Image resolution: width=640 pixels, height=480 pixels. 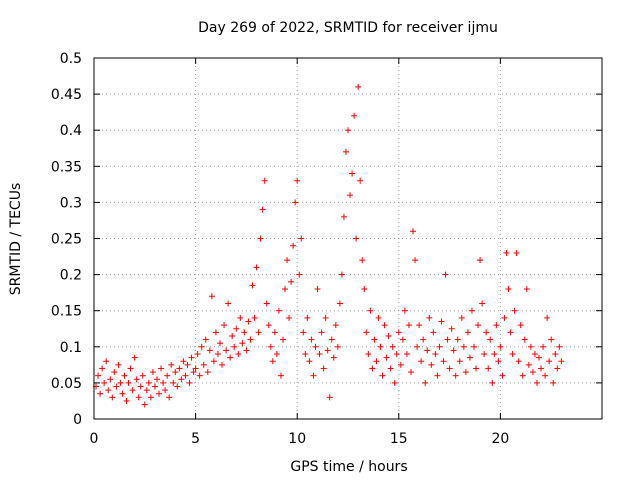 What do you see at coordinates (77, 420) in the screenshot?
I see `y-tick-label: 0` at bounding box center [77, 420].